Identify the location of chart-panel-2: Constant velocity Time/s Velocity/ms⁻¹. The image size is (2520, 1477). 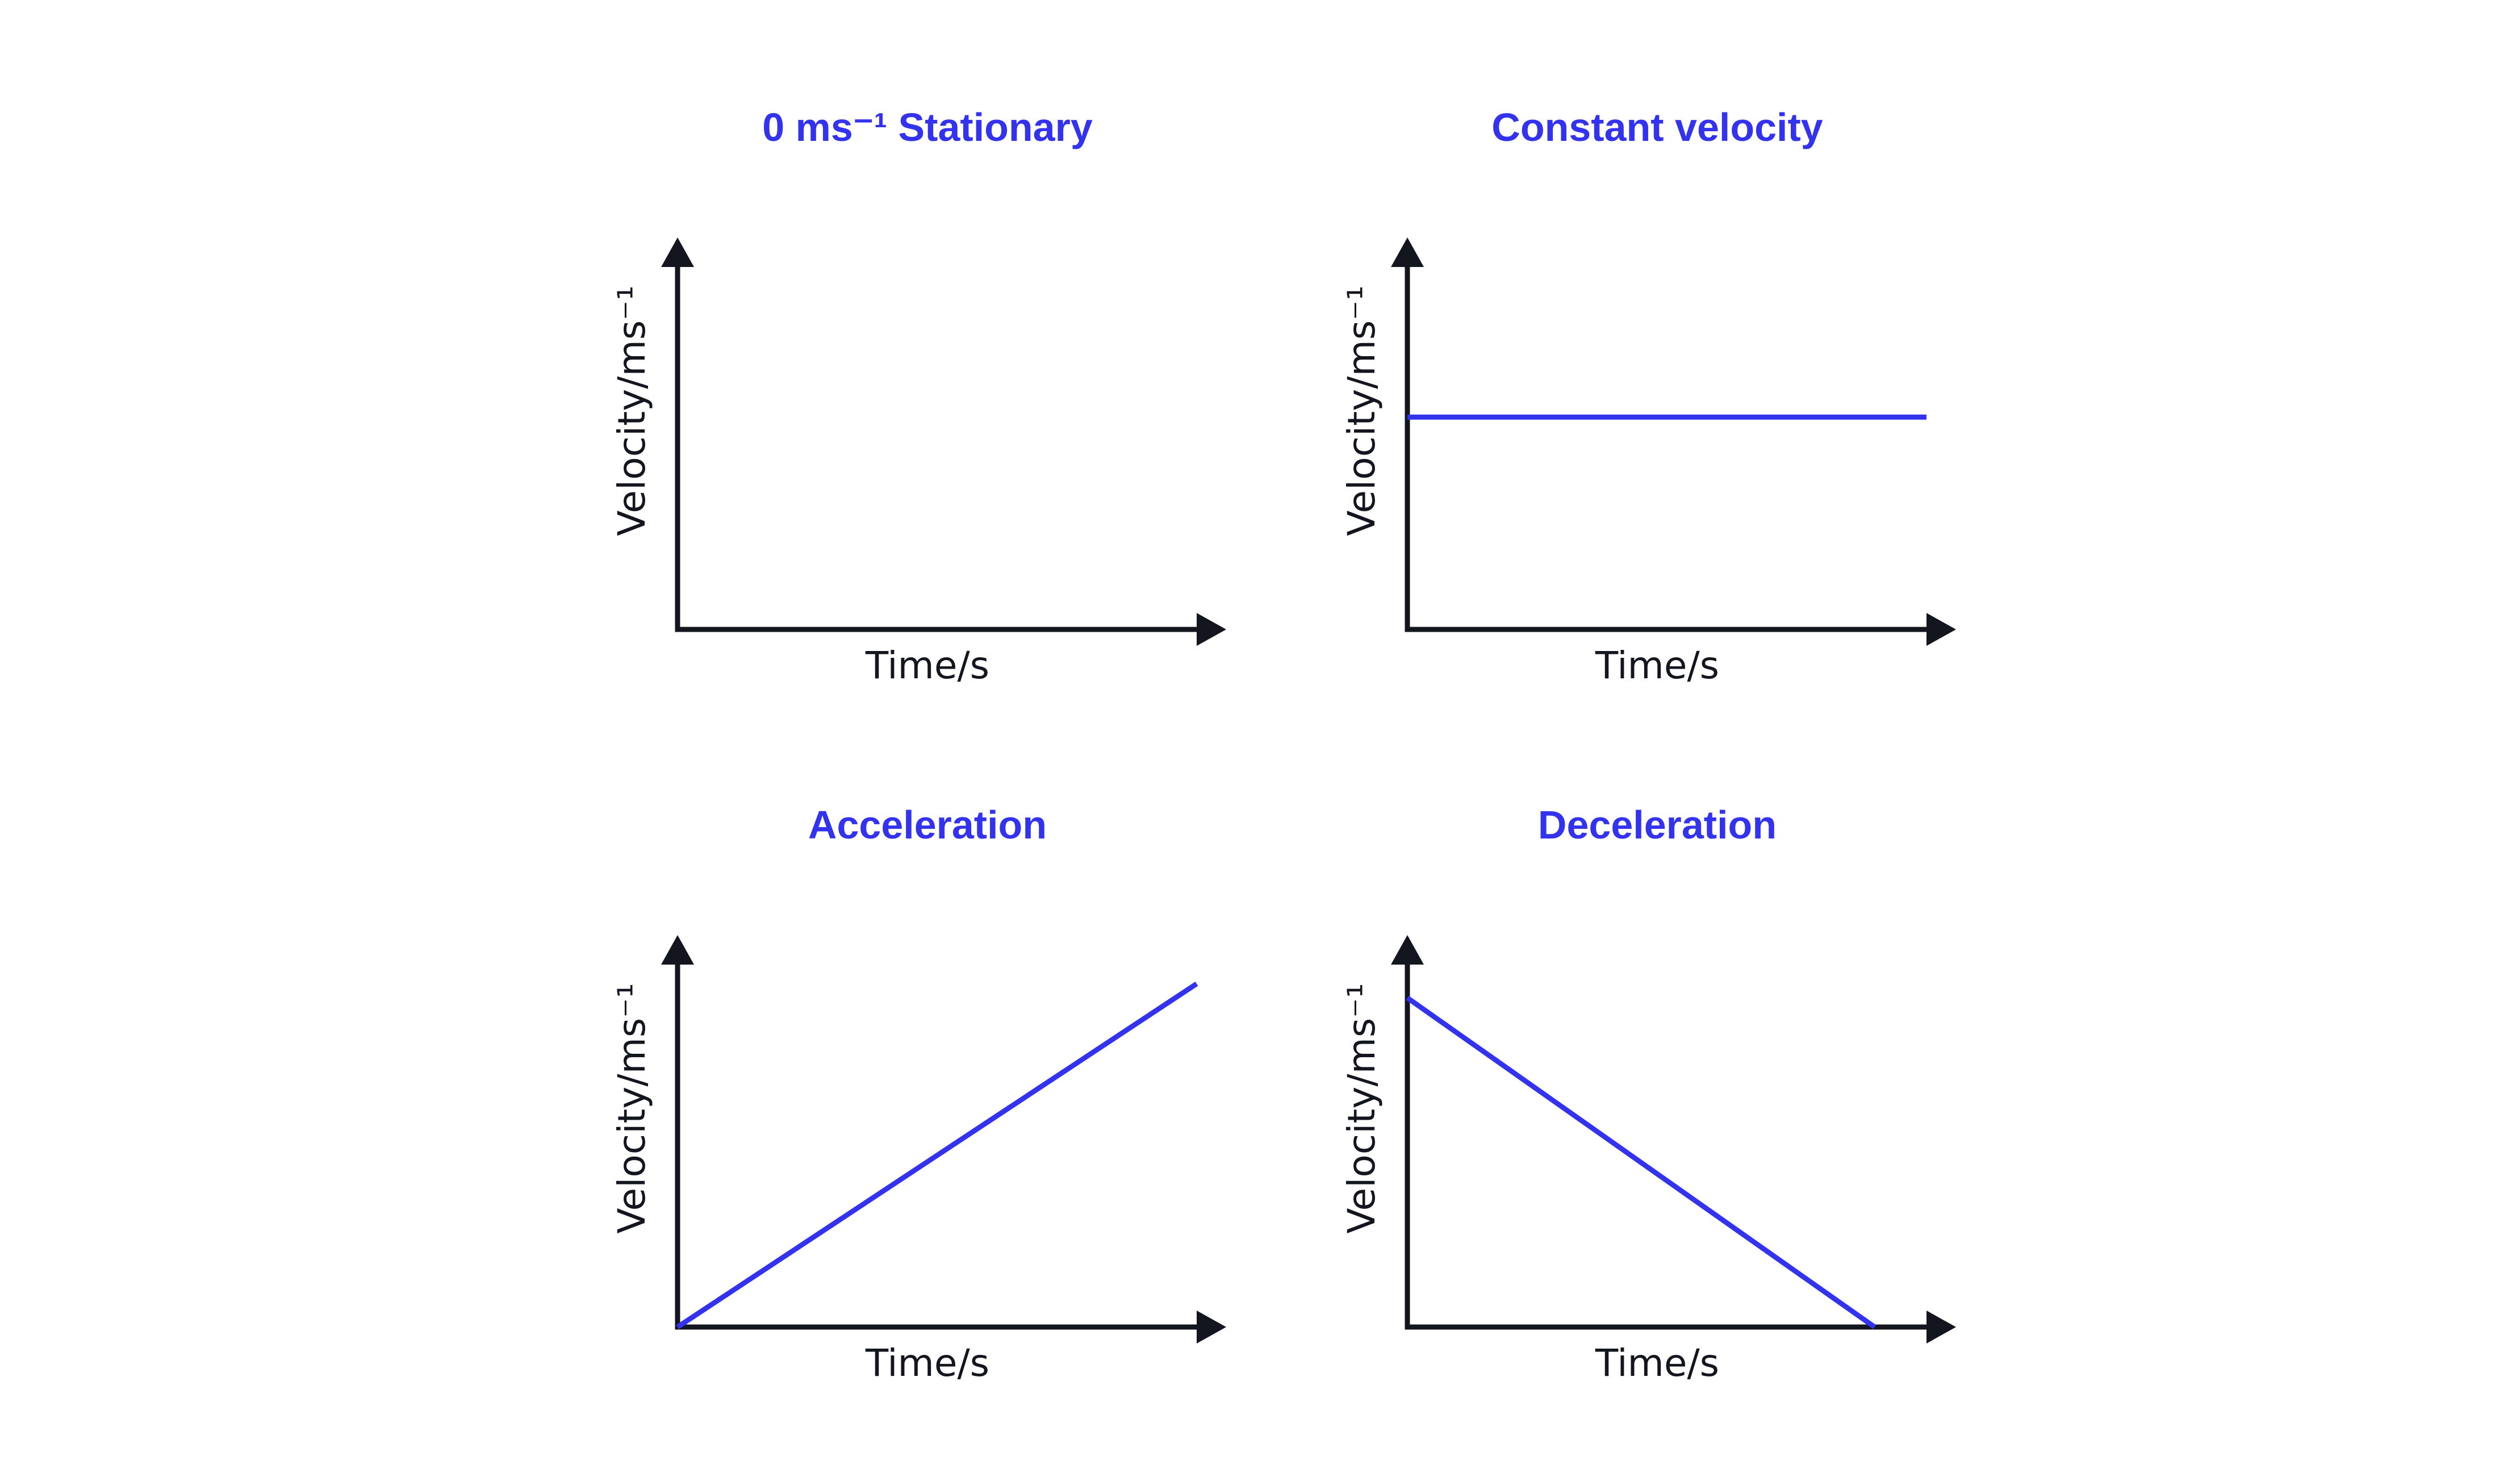
(1648, 396).